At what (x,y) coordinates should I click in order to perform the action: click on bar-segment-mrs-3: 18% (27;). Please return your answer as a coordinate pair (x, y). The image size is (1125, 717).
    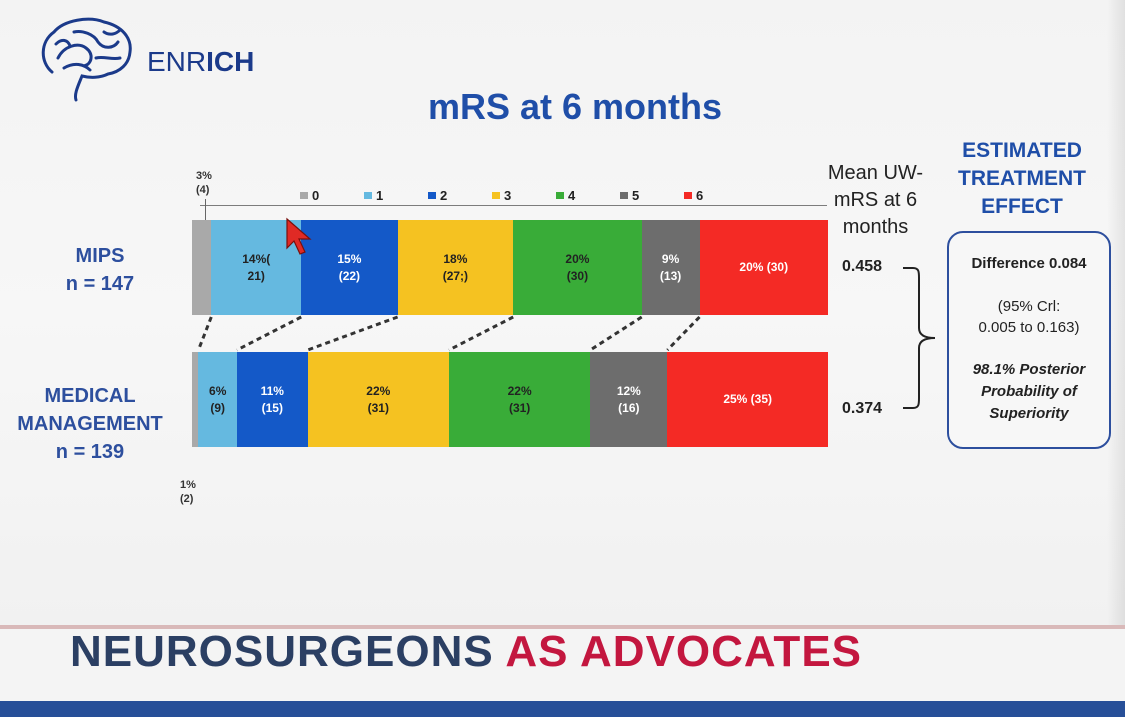
    Looking at the image, I should click on (455, 267).